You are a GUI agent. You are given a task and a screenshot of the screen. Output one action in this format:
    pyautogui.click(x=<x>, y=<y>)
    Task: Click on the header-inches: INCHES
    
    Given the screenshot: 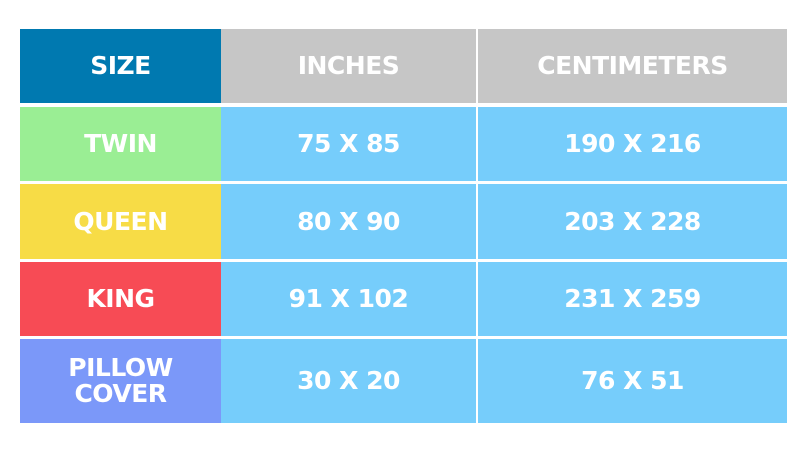 What is the action you would take?
    pyautogui.click(x=348, y=66)
    